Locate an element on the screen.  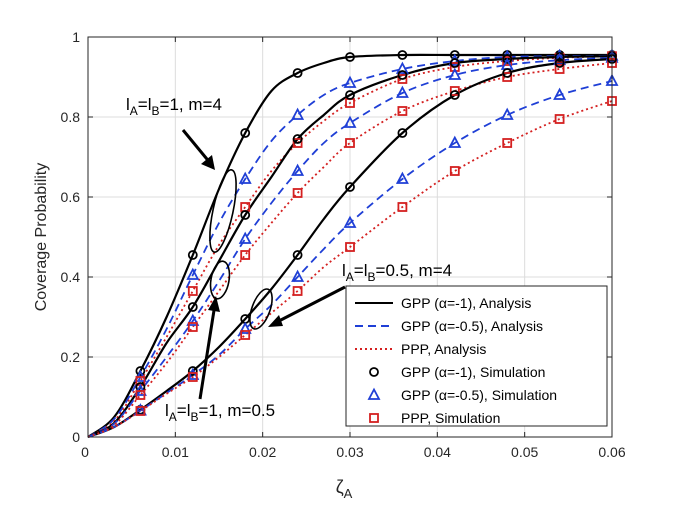
x-tick-label-2: 0.03 is located at coordinates (349, 452).